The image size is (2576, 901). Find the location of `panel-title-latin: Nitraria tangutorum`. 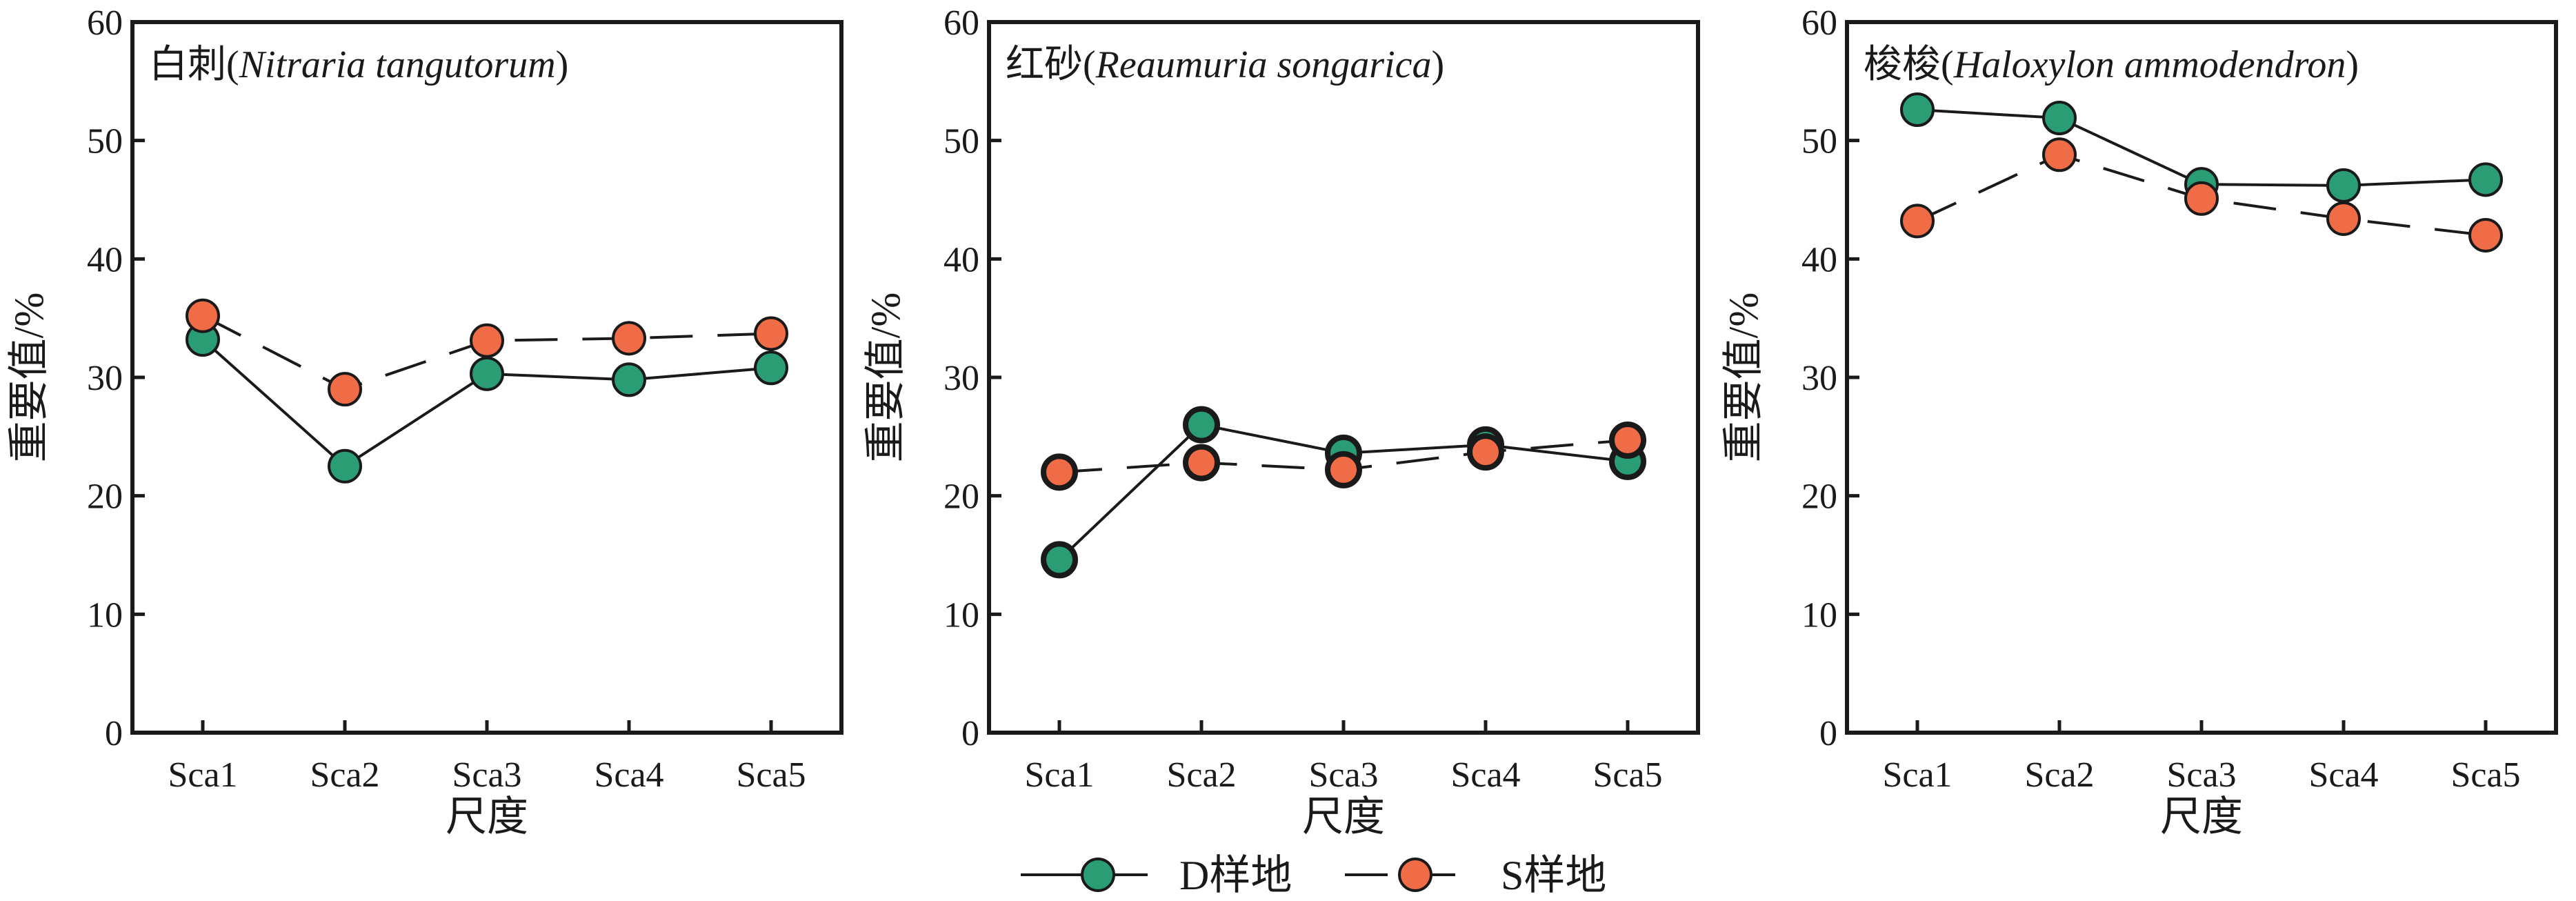

panel-title-latin: Nitraria tangutorum is located at coordinates (397, 64).